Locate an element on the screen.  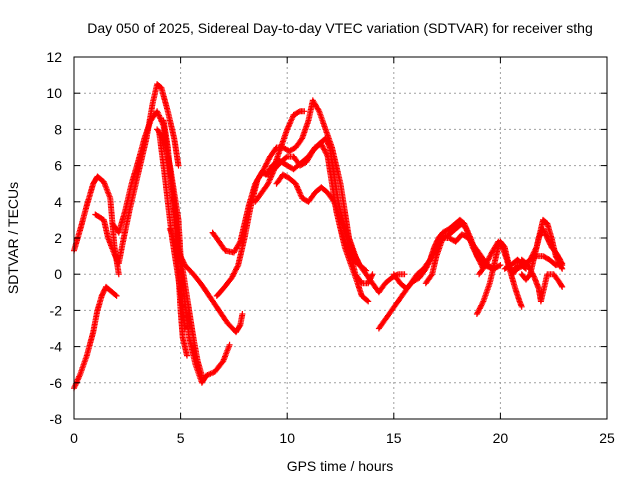
y-tick-label: 4 is located at coordinates (58, 202).